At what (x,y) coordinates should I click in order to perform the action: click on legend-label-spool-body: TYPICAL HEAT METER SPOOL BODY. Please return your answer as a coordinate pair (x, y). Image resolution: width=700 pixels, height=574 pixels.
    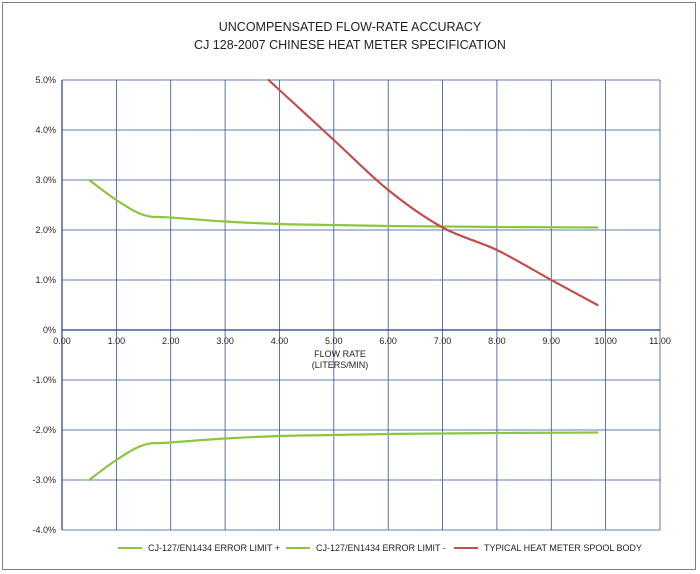
    Looking at the image, I should click on (563, 548).